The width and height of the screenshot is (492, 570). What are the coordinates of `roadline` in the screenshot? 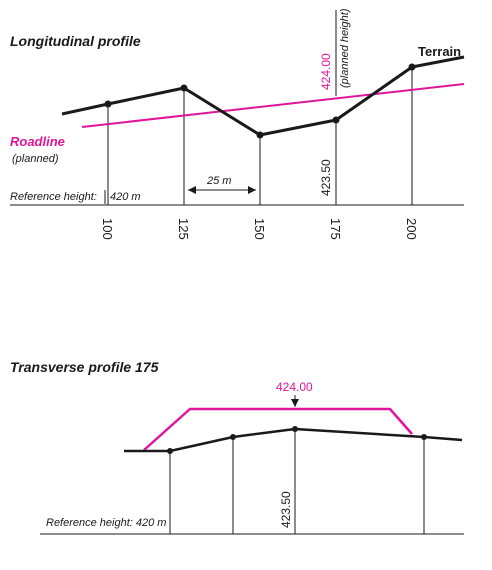 It's located at (273, 105).